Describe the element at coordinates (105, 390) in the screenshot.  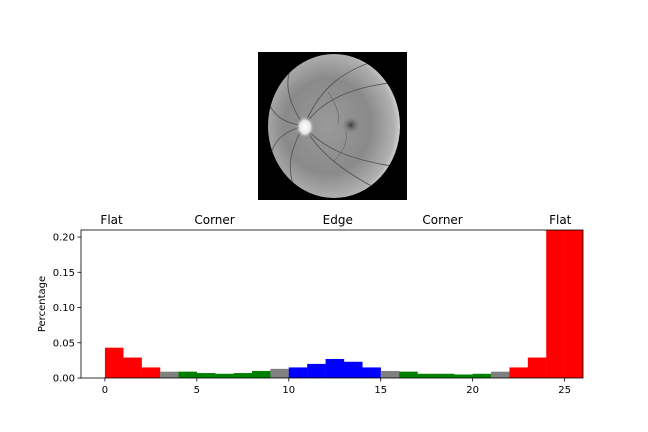
I see `x-tick-label: 0` at that location.